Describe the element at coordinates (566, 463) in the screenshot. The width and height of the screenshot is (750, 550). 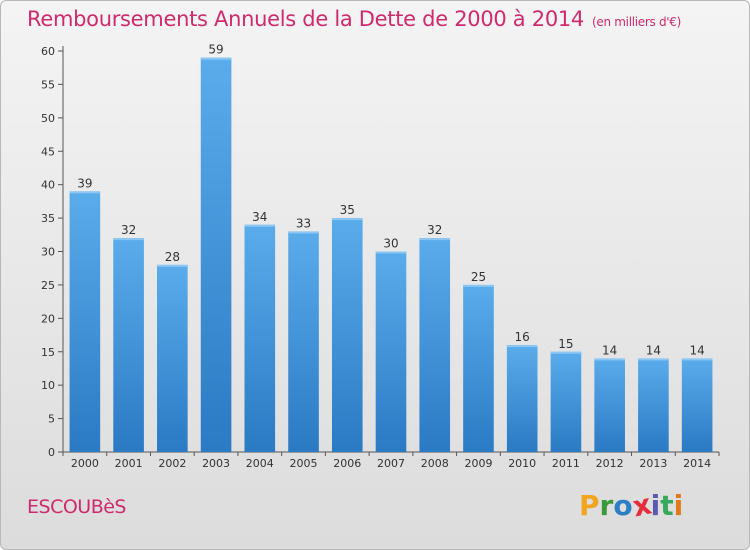
I see `x-tick-label: 2011` at that location.